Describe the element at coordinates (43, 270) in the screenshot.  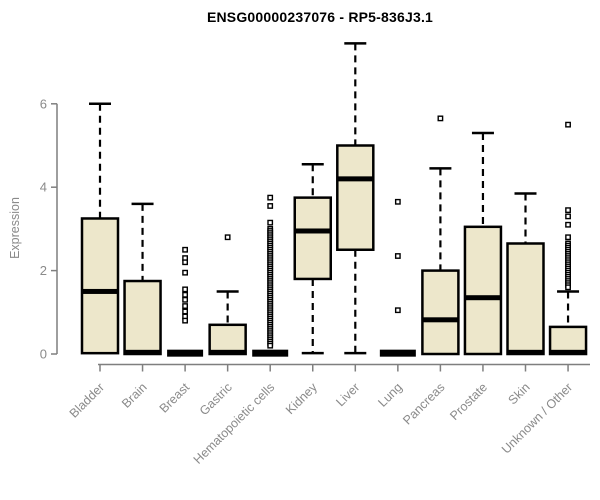
I see `y-tick-label: 2` at that location.